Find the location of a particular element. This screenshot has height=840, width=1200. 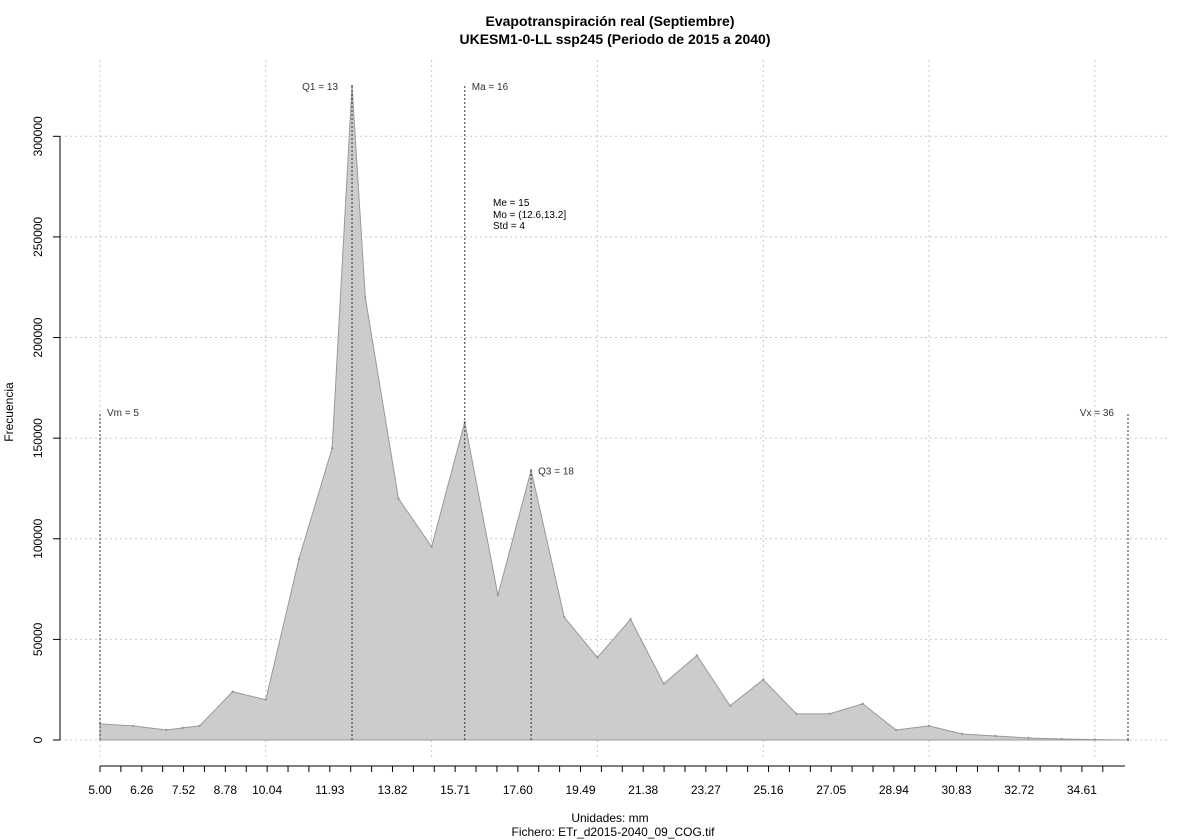

x-tick-label: 23.27 is located at coordinates (706, 790).